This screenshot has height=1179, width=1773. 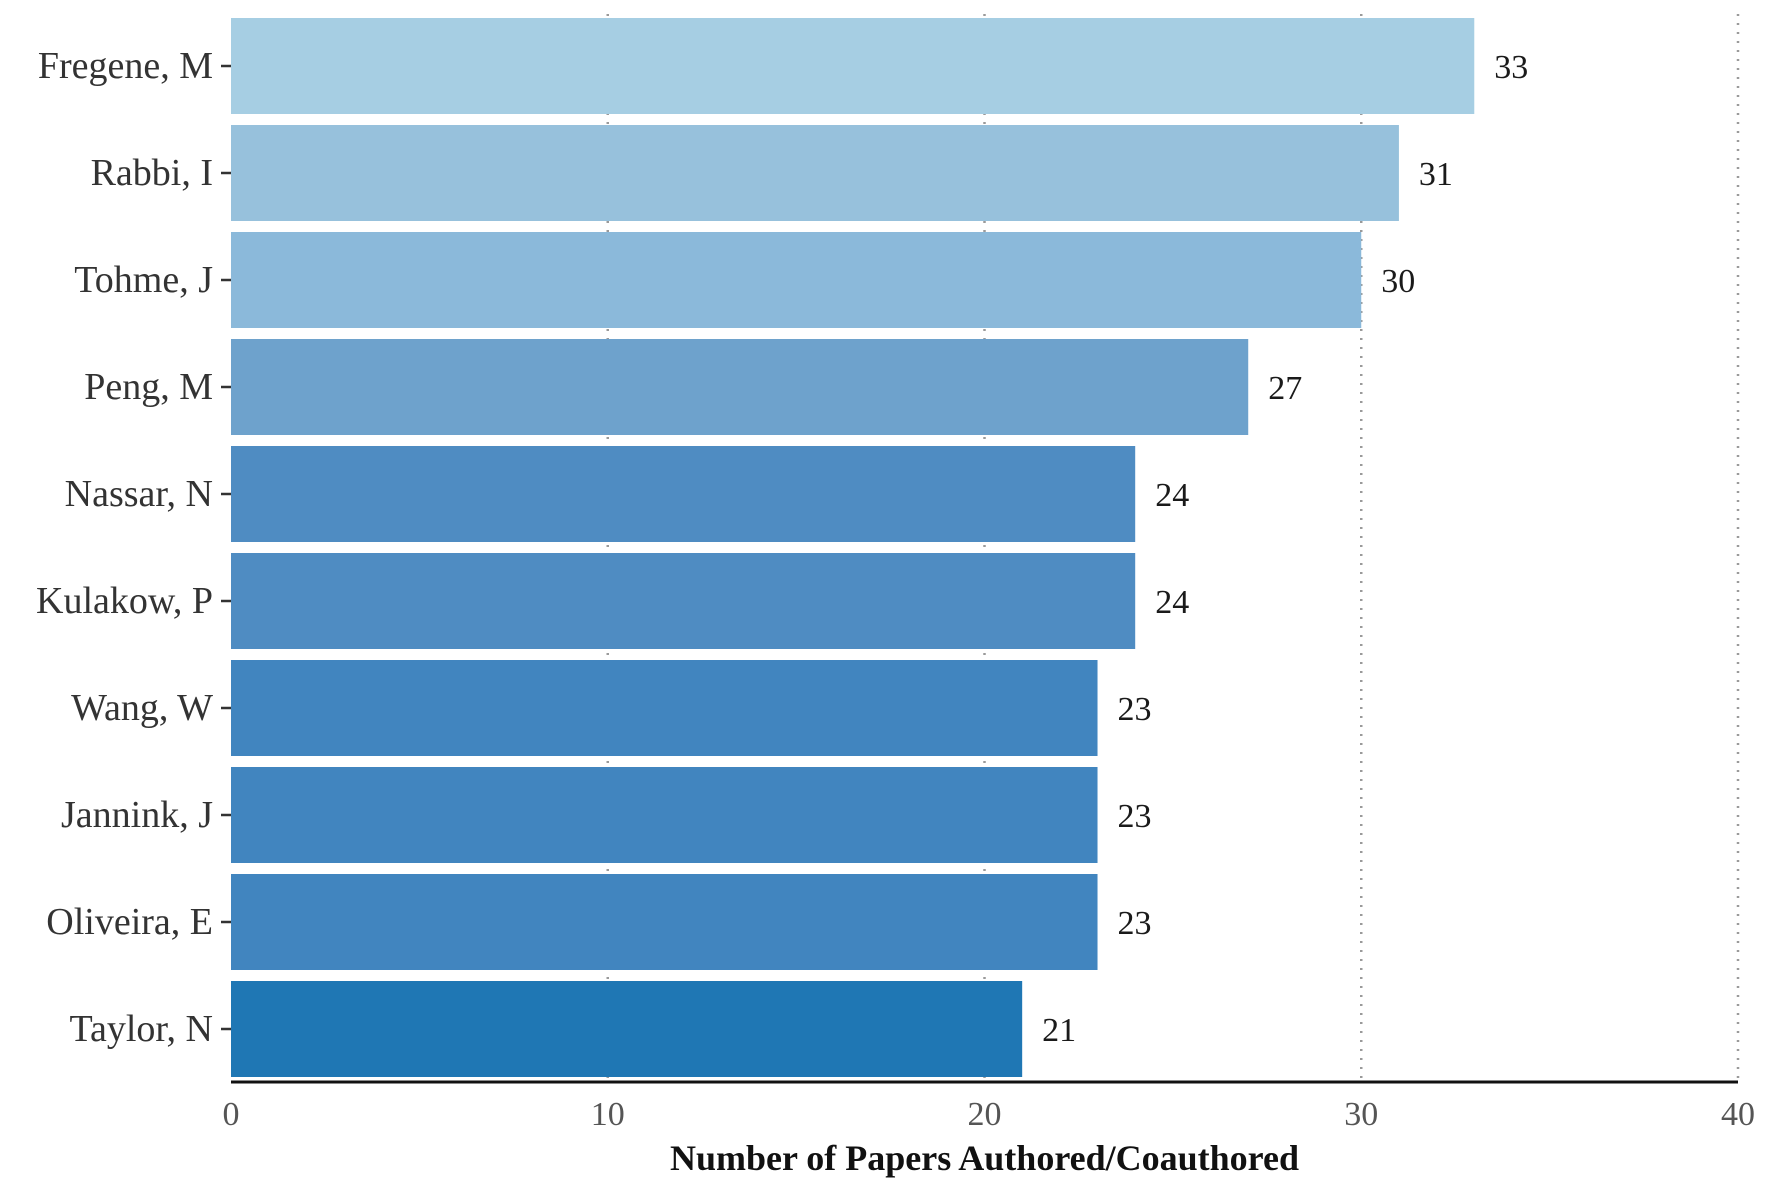 What do you see at coordinates (1172, 495) in the screenshot?
I see `value-label-5: 24` at bounding box center [1172, 495].